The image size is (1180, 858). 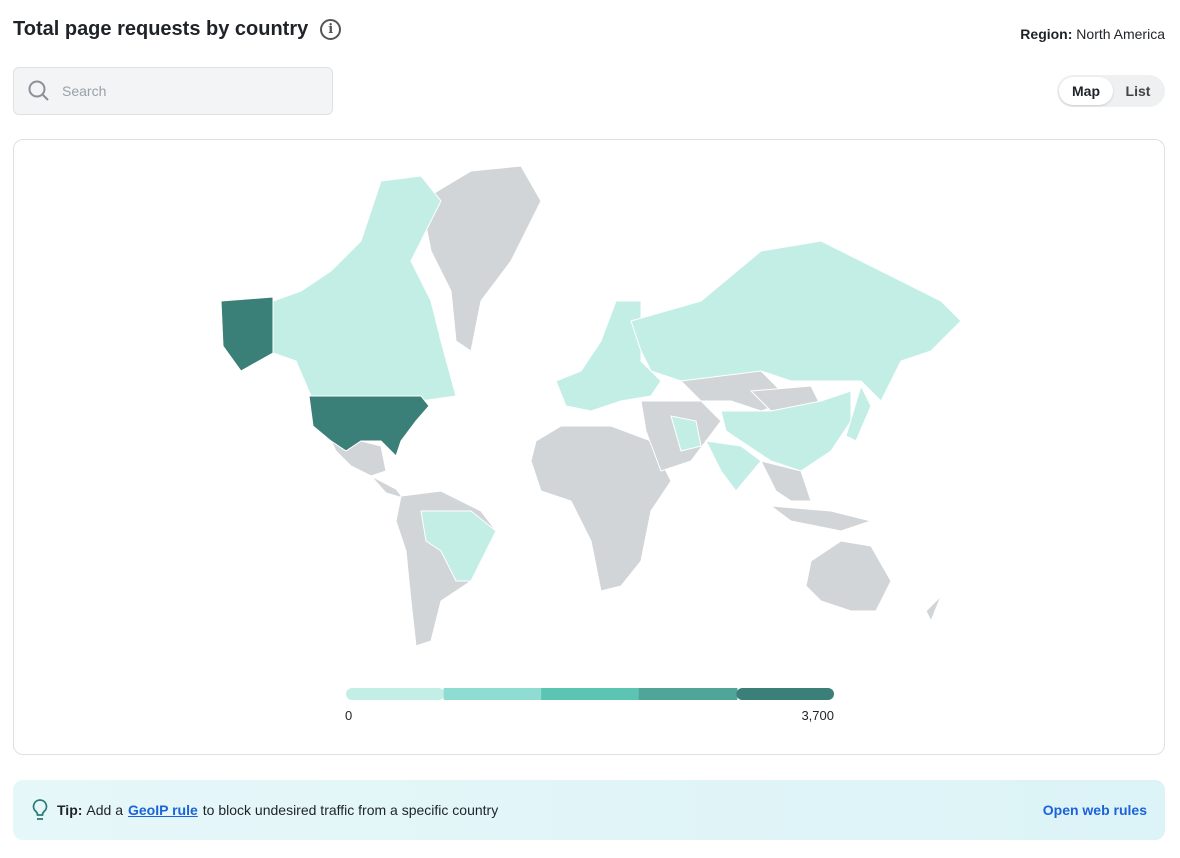 What do you see at coordinates (686, 433) in the screenshot?
I see `country-iran` at bounding box center [686, 433].